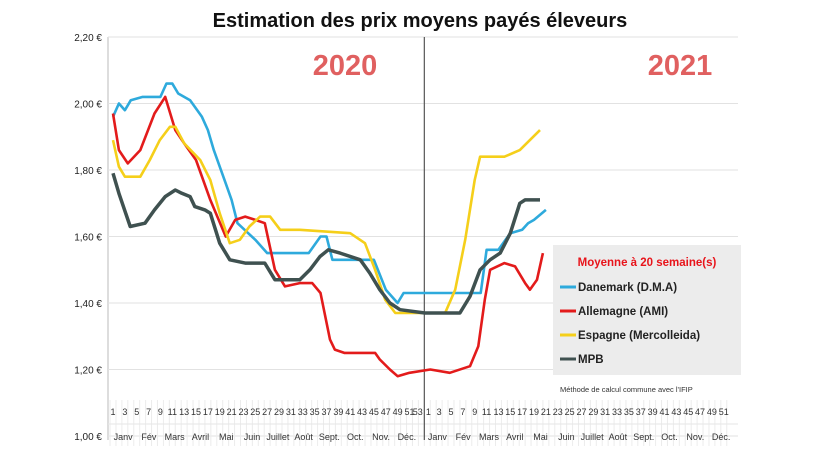 The height and width of the screenshot is (466, 828). What do you see at coordinates (418, 412) in the screenshot?
I see `x-tick-label: 53` at bounding box center [418, 412].